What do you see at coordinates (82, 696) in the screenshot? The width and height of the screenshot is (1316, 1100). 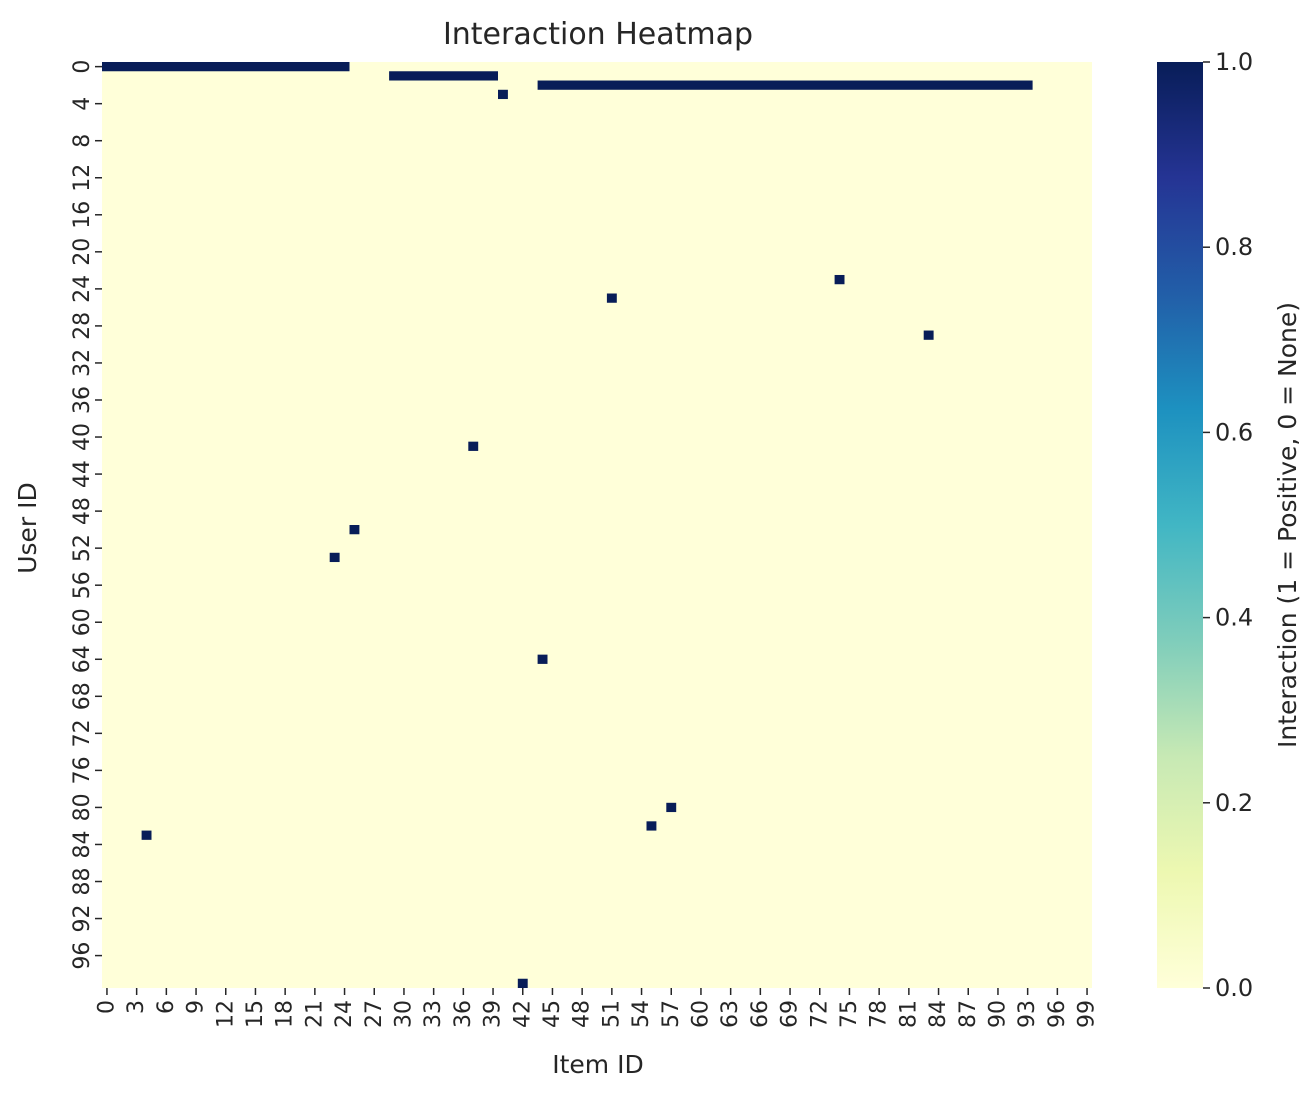 I see `y-tick-label: 68` at bounding box center [82, 696].